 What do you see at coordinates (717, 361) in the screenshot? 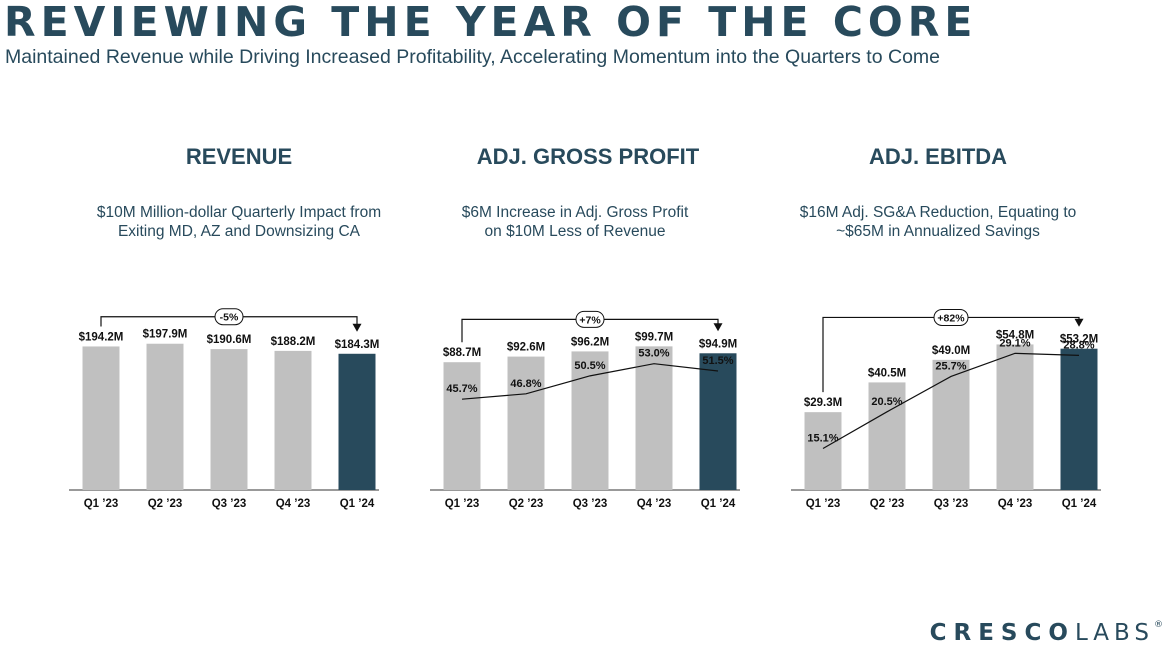
I see `margin-value-label: 51.5%` at bounding box center [717, 361].